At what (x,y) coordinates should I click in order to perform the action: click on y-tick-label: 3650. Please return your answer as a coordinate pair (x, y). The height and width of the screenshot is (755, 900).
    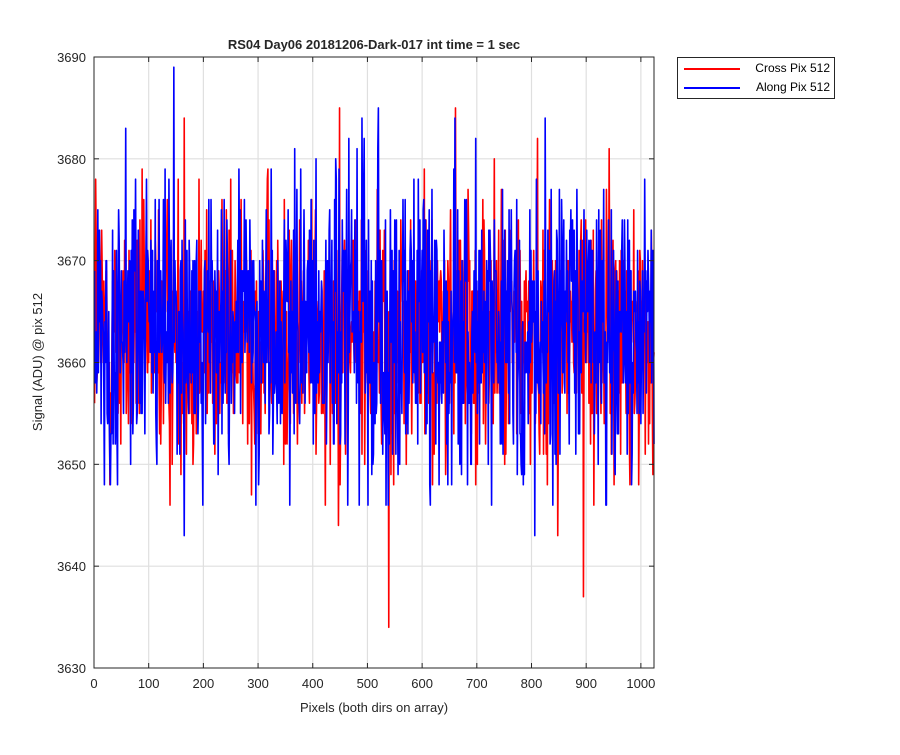
    Looking at the image, I should click on (71, 464).